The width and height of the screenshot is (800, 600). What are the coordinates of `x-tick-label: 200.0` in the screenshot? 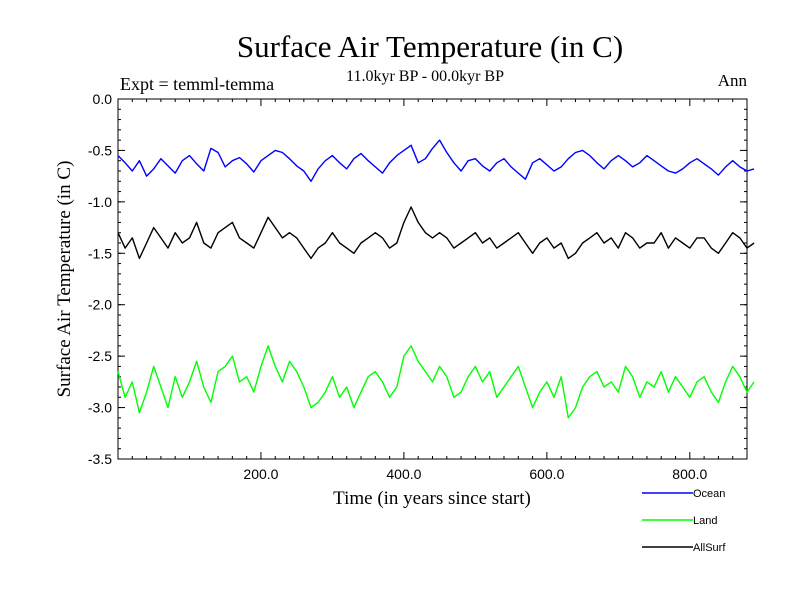 It's located at (260, 474).